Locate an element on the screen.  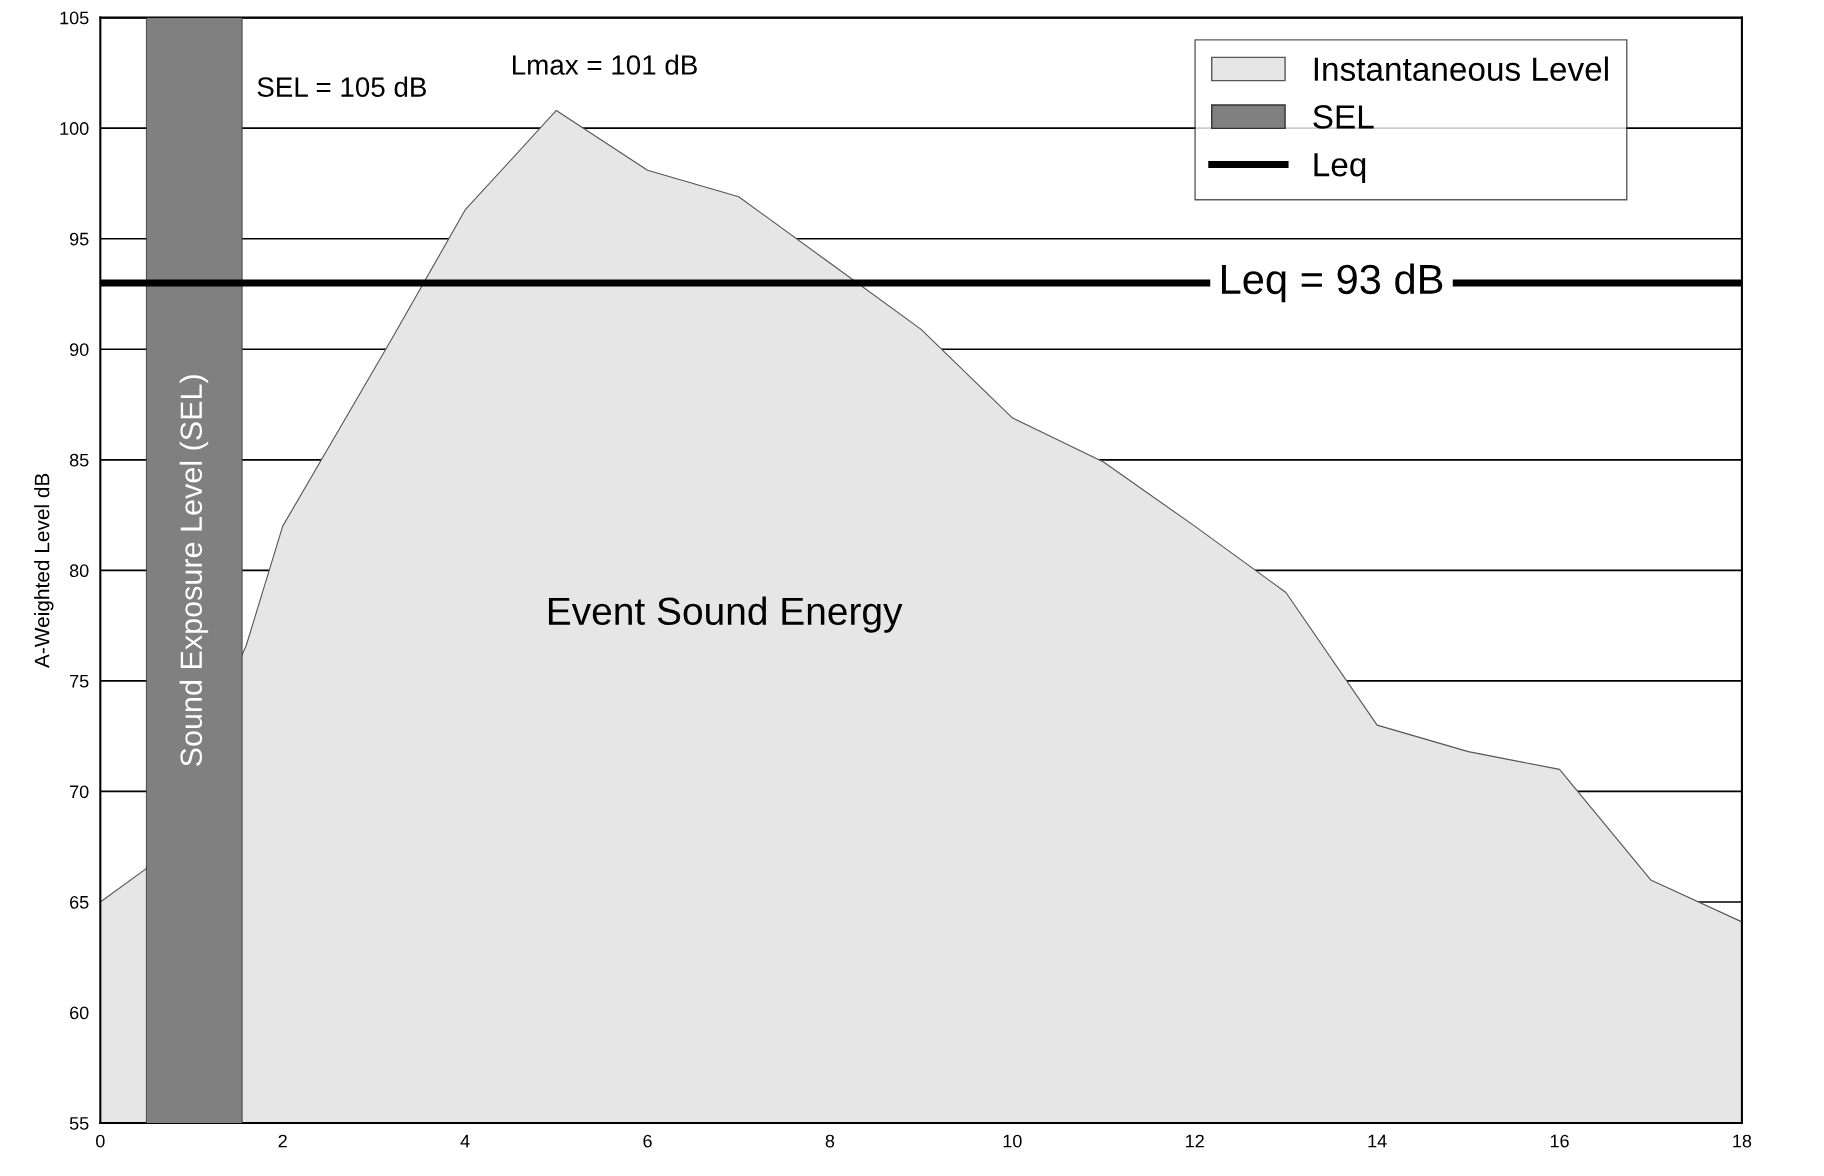
x-tick-label: 18 is located at coordinates (1742, 1141).